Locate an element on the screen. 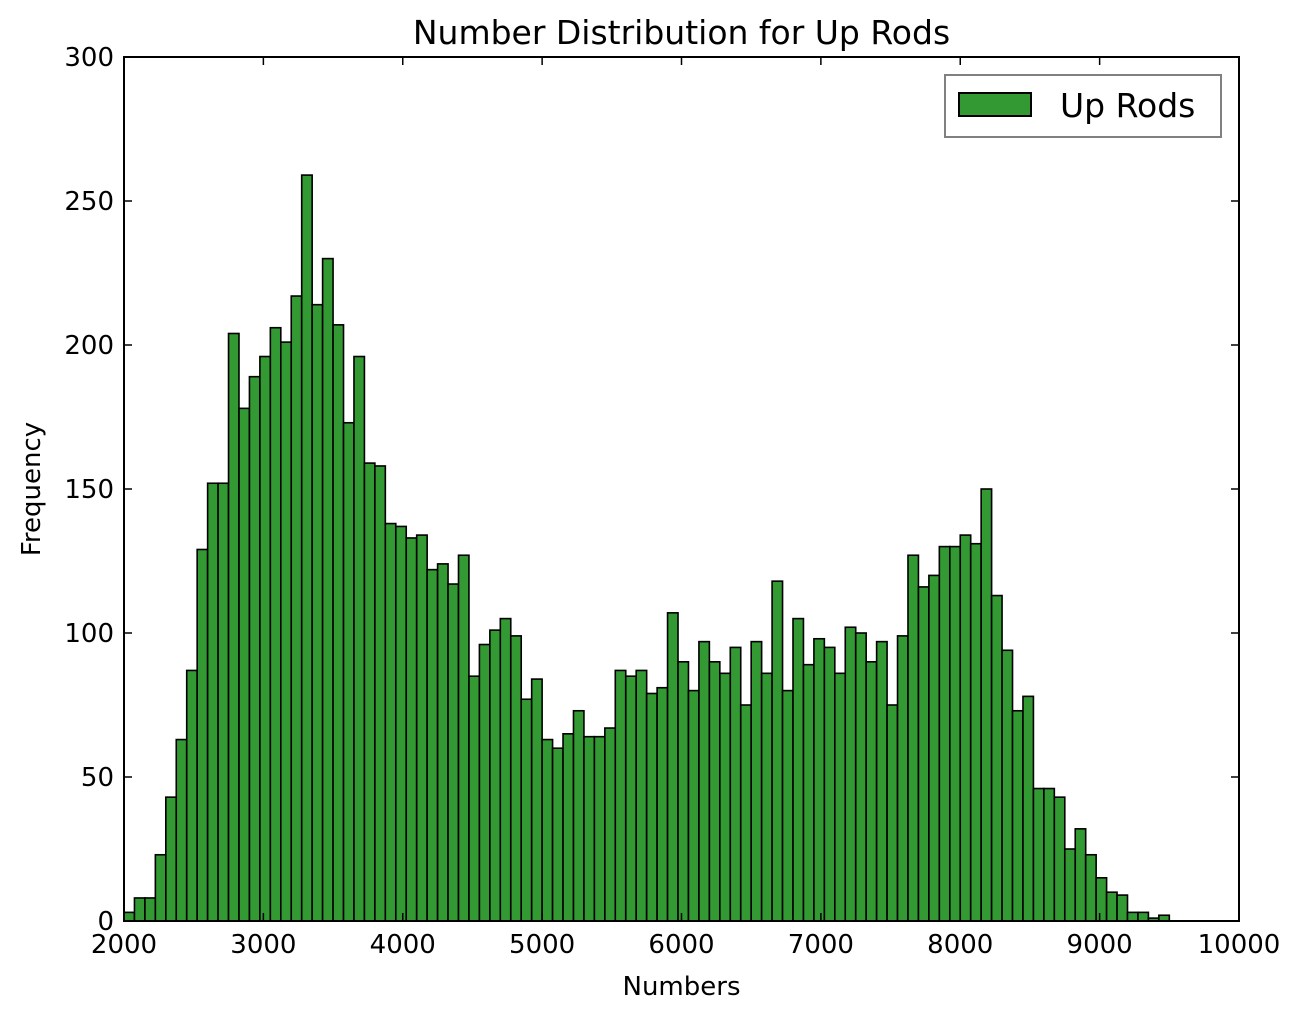 This screenshot has height=1019, width=1301. x-tick-label: 10000 is located at coordinates (1239, 945).